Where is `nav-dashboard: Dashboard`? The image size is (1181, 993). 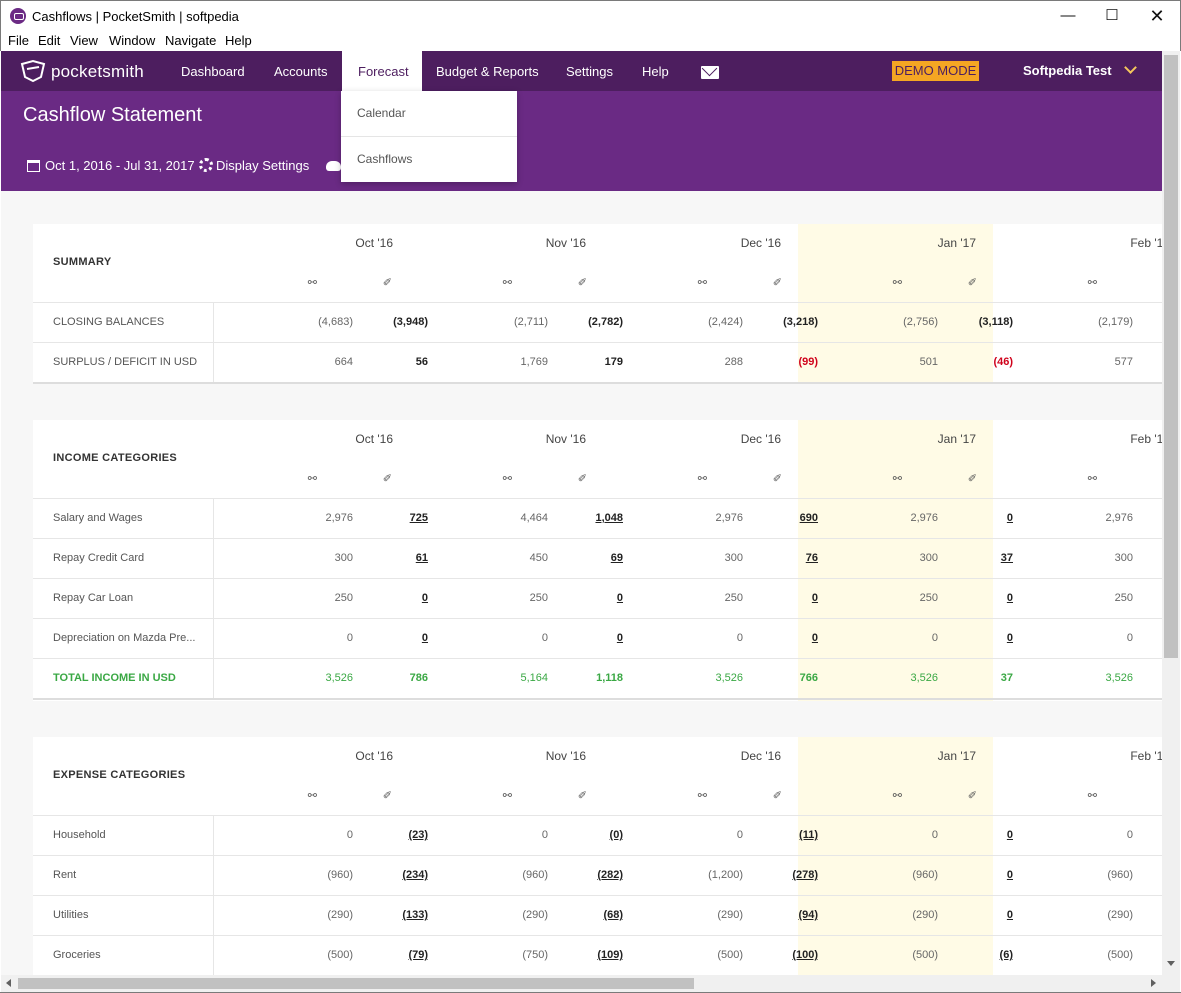
nav-dashboard: Dashboard is located at coordinates (213, 71).